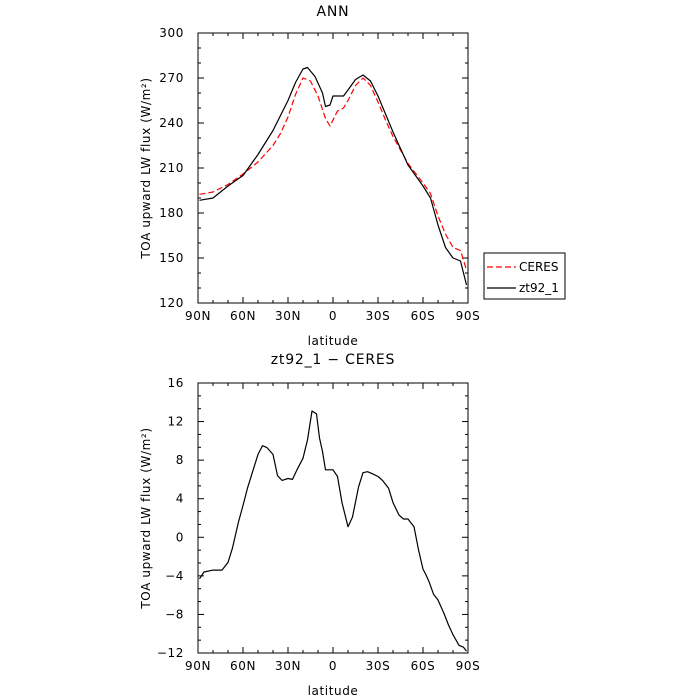 The height and width of the screenshot is (700, 700). What do you see at coordinates (170, 653) in the screenshot?
I see `y-tick-label: −12` at bounding box center [170, 653].